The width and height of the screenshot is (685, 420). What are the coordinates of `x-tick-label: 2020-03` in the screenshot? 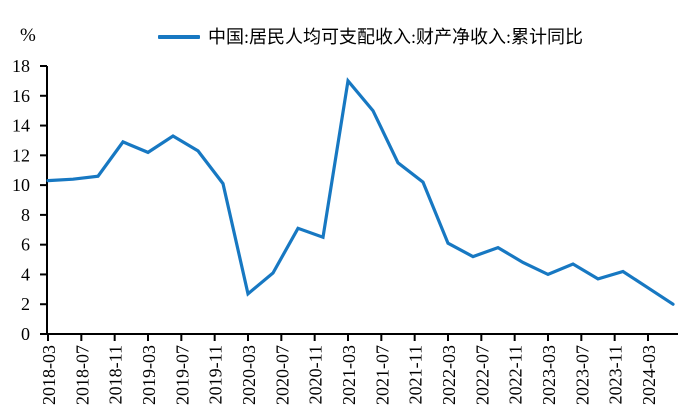 It's located at (249, 375).